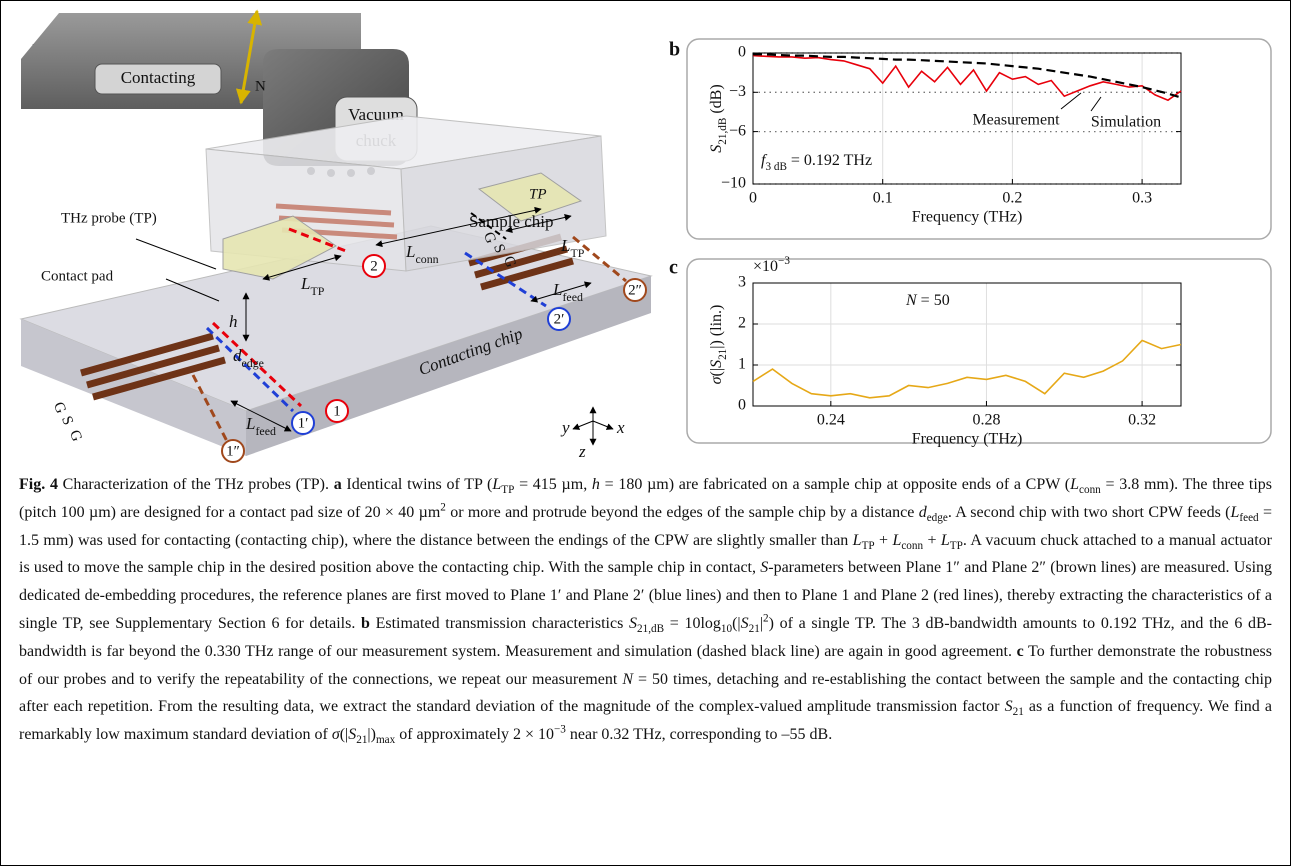 Image resolution: width=1291 pixels, height=866 pixels. Describe the element at coordinates (38, 484) in the screenshot. I see `text-run: Fig. 4` at that location.